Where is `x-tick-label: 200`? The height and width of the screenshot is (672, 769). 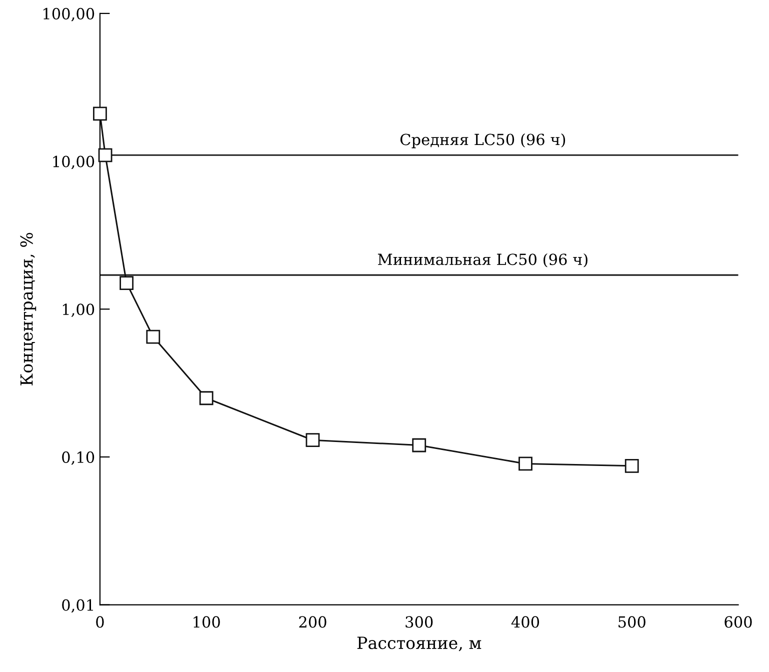 x-tick-label: 200 is located at coordinates (312, 622).